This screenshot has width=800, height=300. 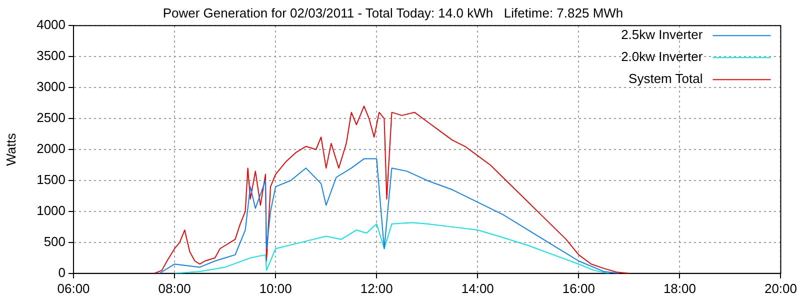 I want to click on x-tick-label: 08:00, so click(x=174, y=288).